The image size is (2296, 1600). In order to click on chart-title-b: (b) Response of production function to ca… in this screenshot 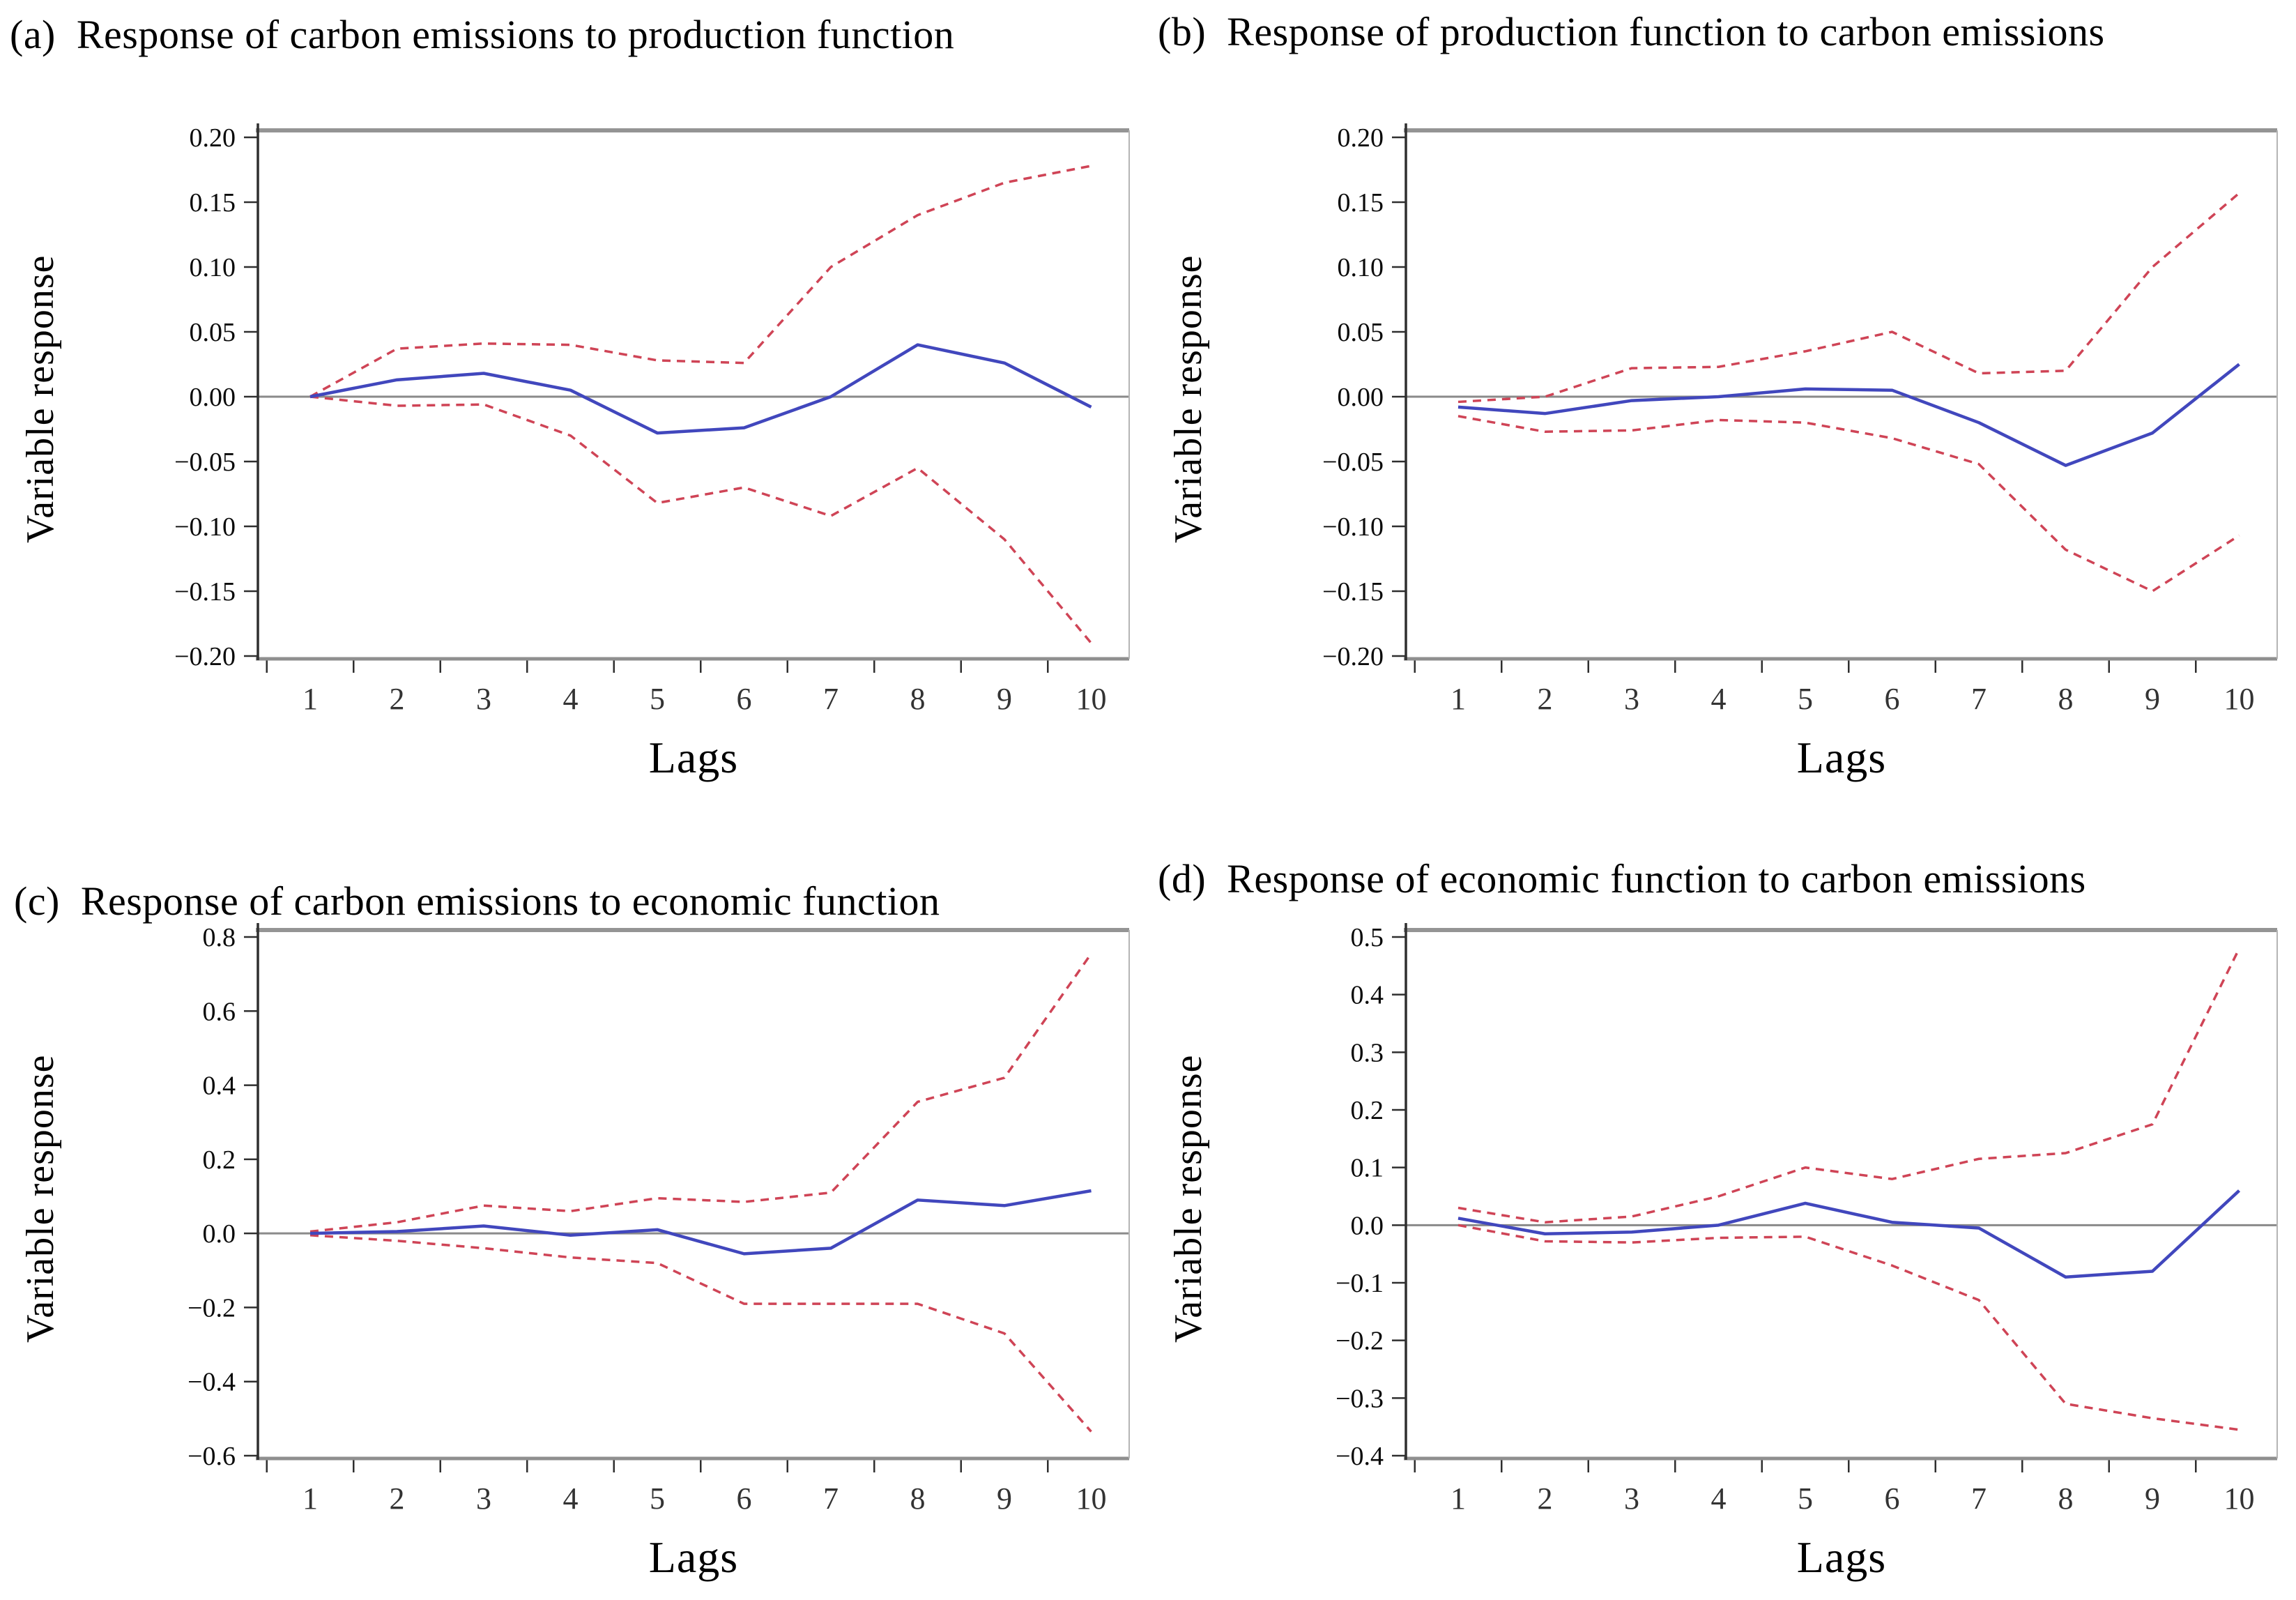, I will do `click(1631, 31)`.